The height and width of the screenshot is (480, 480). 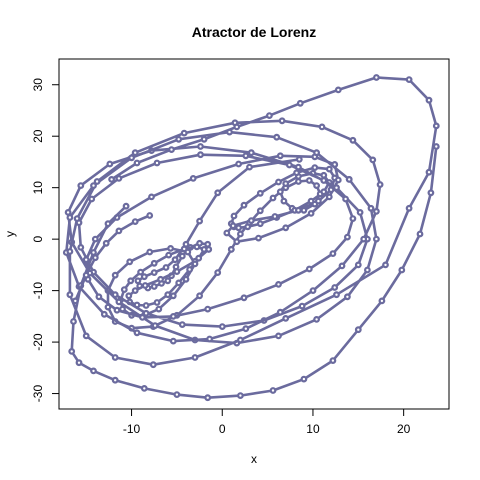 What do you see at coordinates (38, 394) in the screenshot?
I see `y-tick-label: -30` at bounding box center [38, 394].